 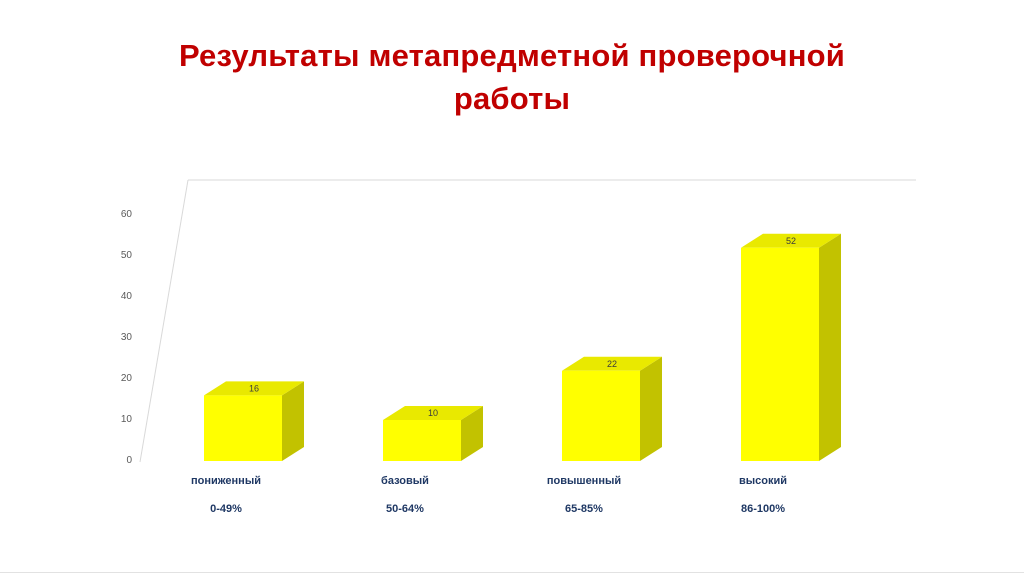 I want to click on slide-bottom-border, so click(x=512, y=572).